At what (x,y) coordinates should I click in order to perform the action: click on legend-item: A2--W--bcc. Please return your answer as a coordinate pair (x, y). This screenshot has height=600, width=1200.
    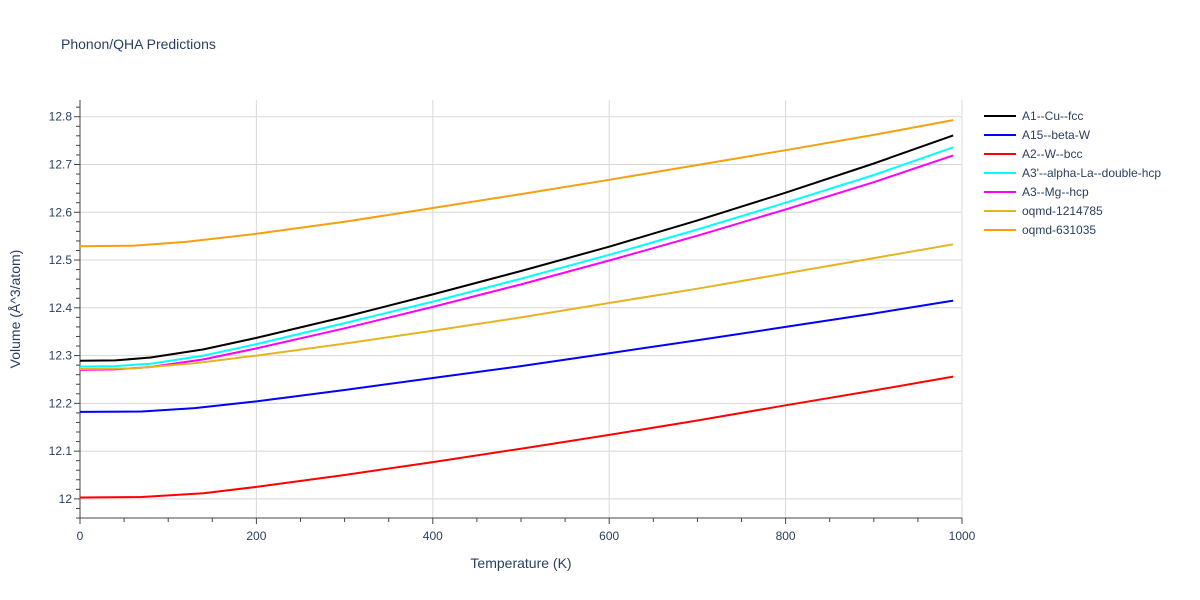
    Looking at the image, I should click on (1072, 153).